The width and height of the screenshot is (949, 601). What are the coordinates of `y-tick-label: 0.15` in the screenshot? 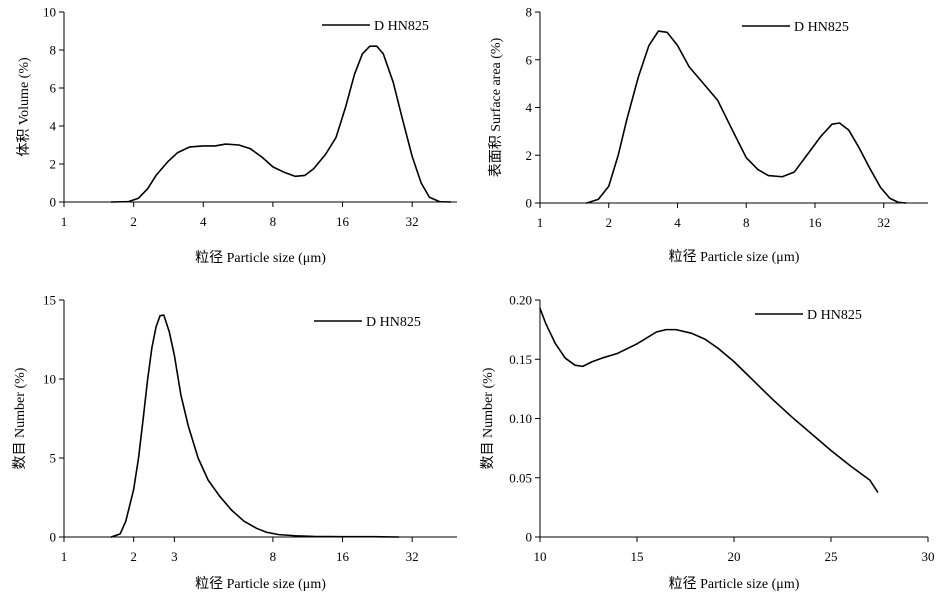 It's located at (520, 359).